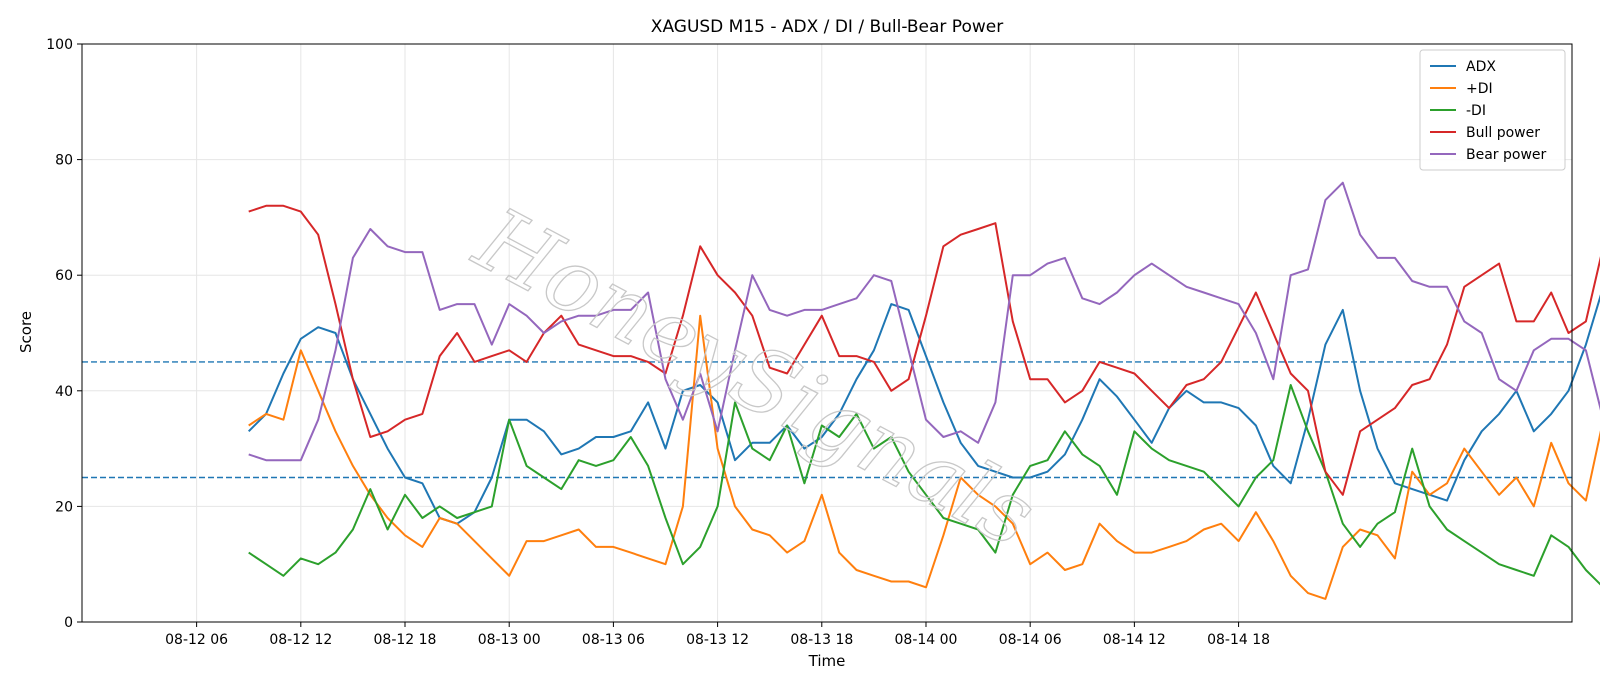  I want to click on legend: ADX +DI -DI Bull power Bear power, so click(1492, 110).